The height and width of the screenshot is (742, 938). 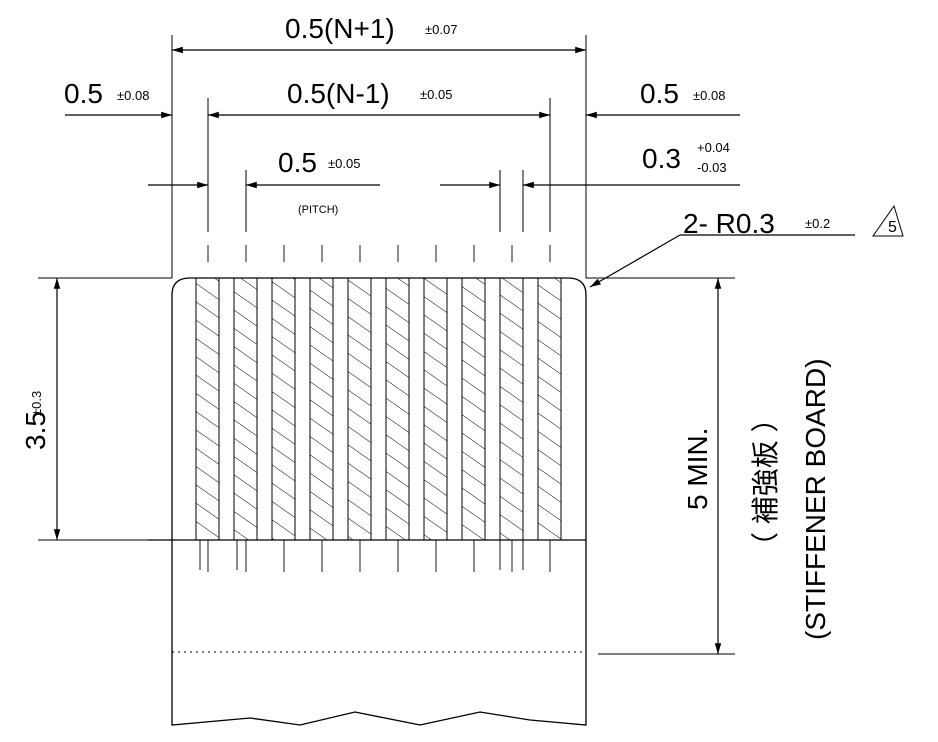 I want to click on pad-width-tolerance-plus: +0.04, so click(x=713, y=147).